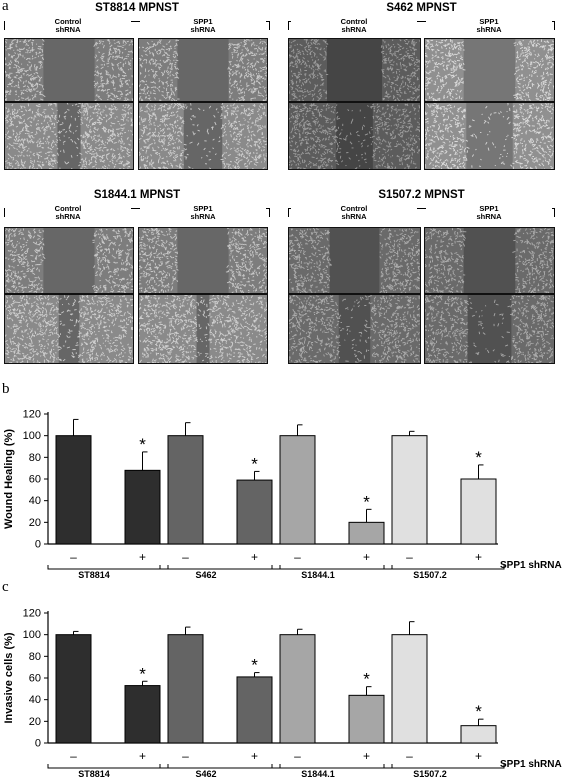  What do you see at coordinates (5, 7) in the screenshot?
I see `panel-a-letter: a` at bounding box center [5, 7].